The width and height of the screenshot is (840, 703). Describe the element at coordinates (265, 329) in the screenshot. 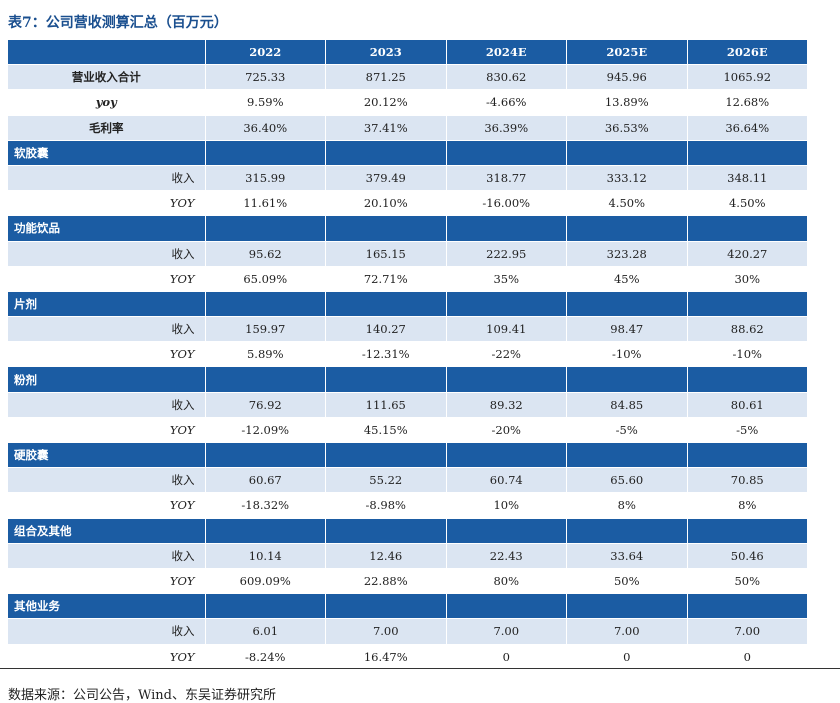

I see `cell: 159.97` at that location.